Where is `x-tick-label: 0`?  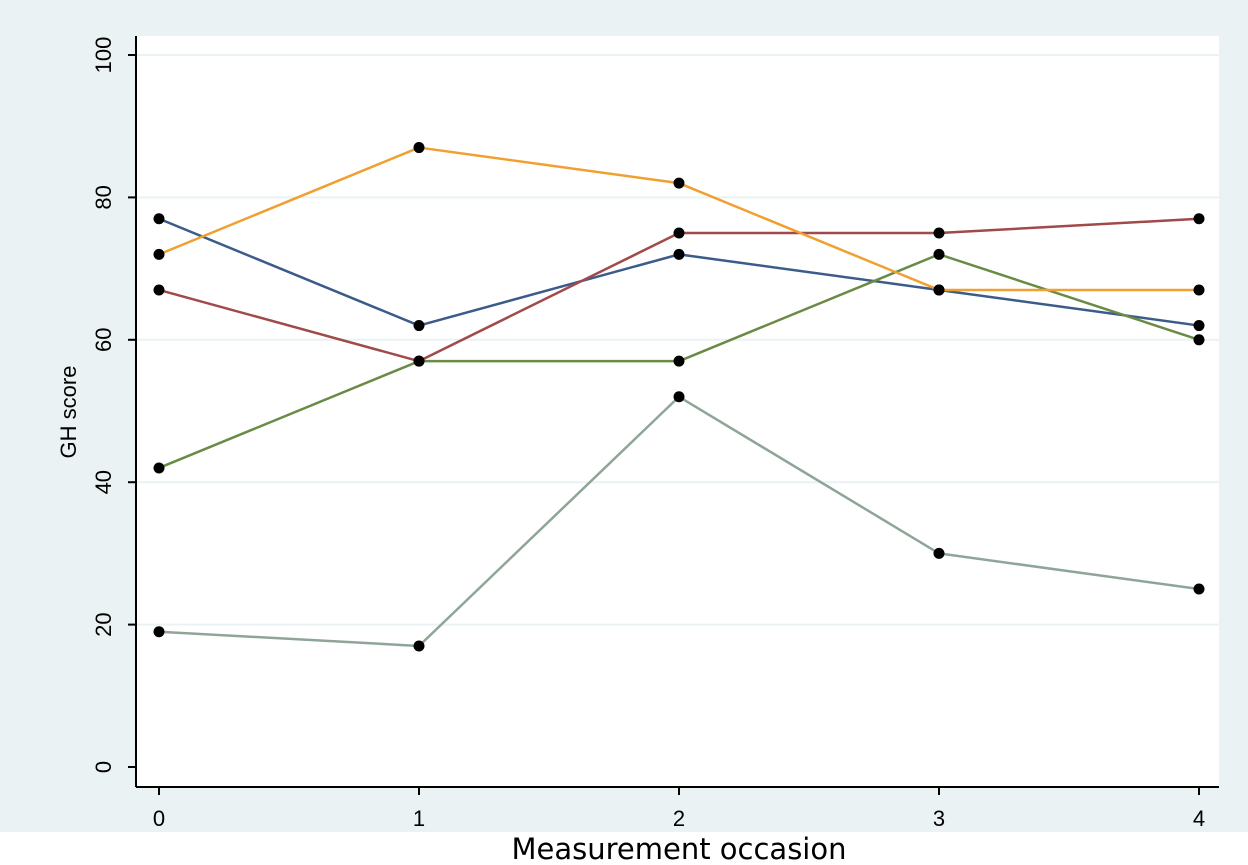 x-tick-label: 0 is located at coordinates (159, 818).